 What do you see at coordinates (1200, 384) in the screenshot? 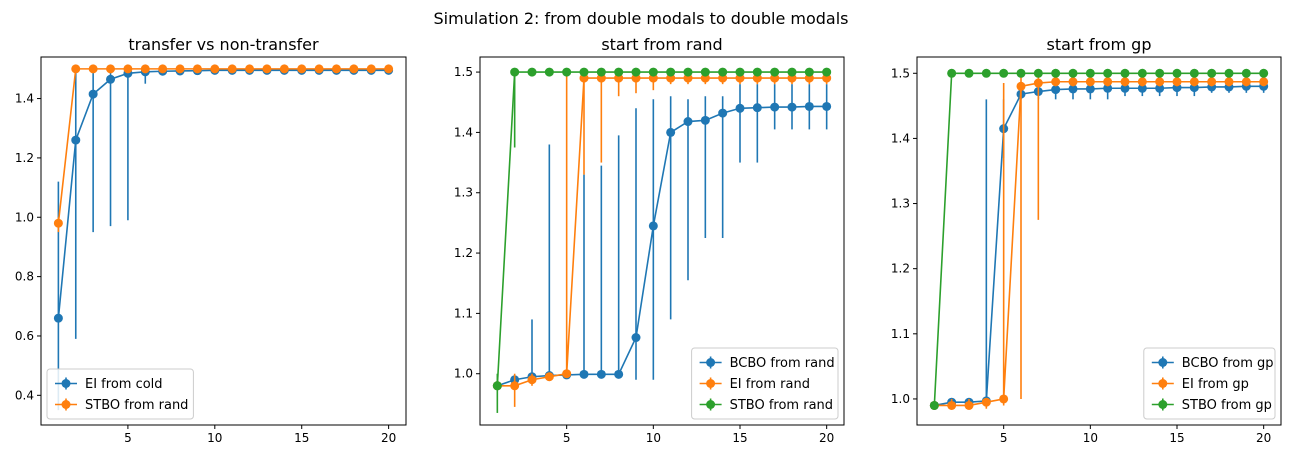
I see `legend-item: EI from gp` at bounding box center [1200, 384].